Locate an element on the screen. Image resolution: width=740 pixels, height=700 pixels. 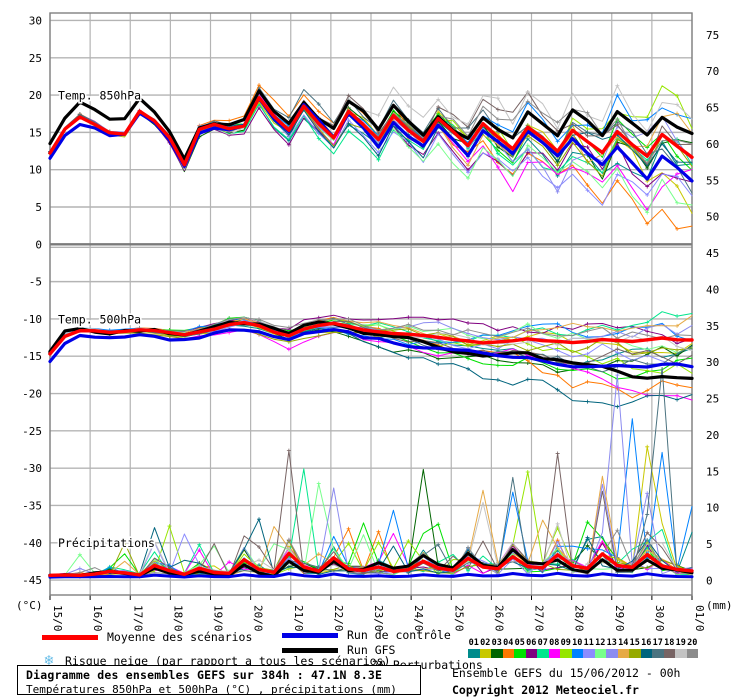
y-axis-tick-left: 10 is located at coordinates (35, 170).